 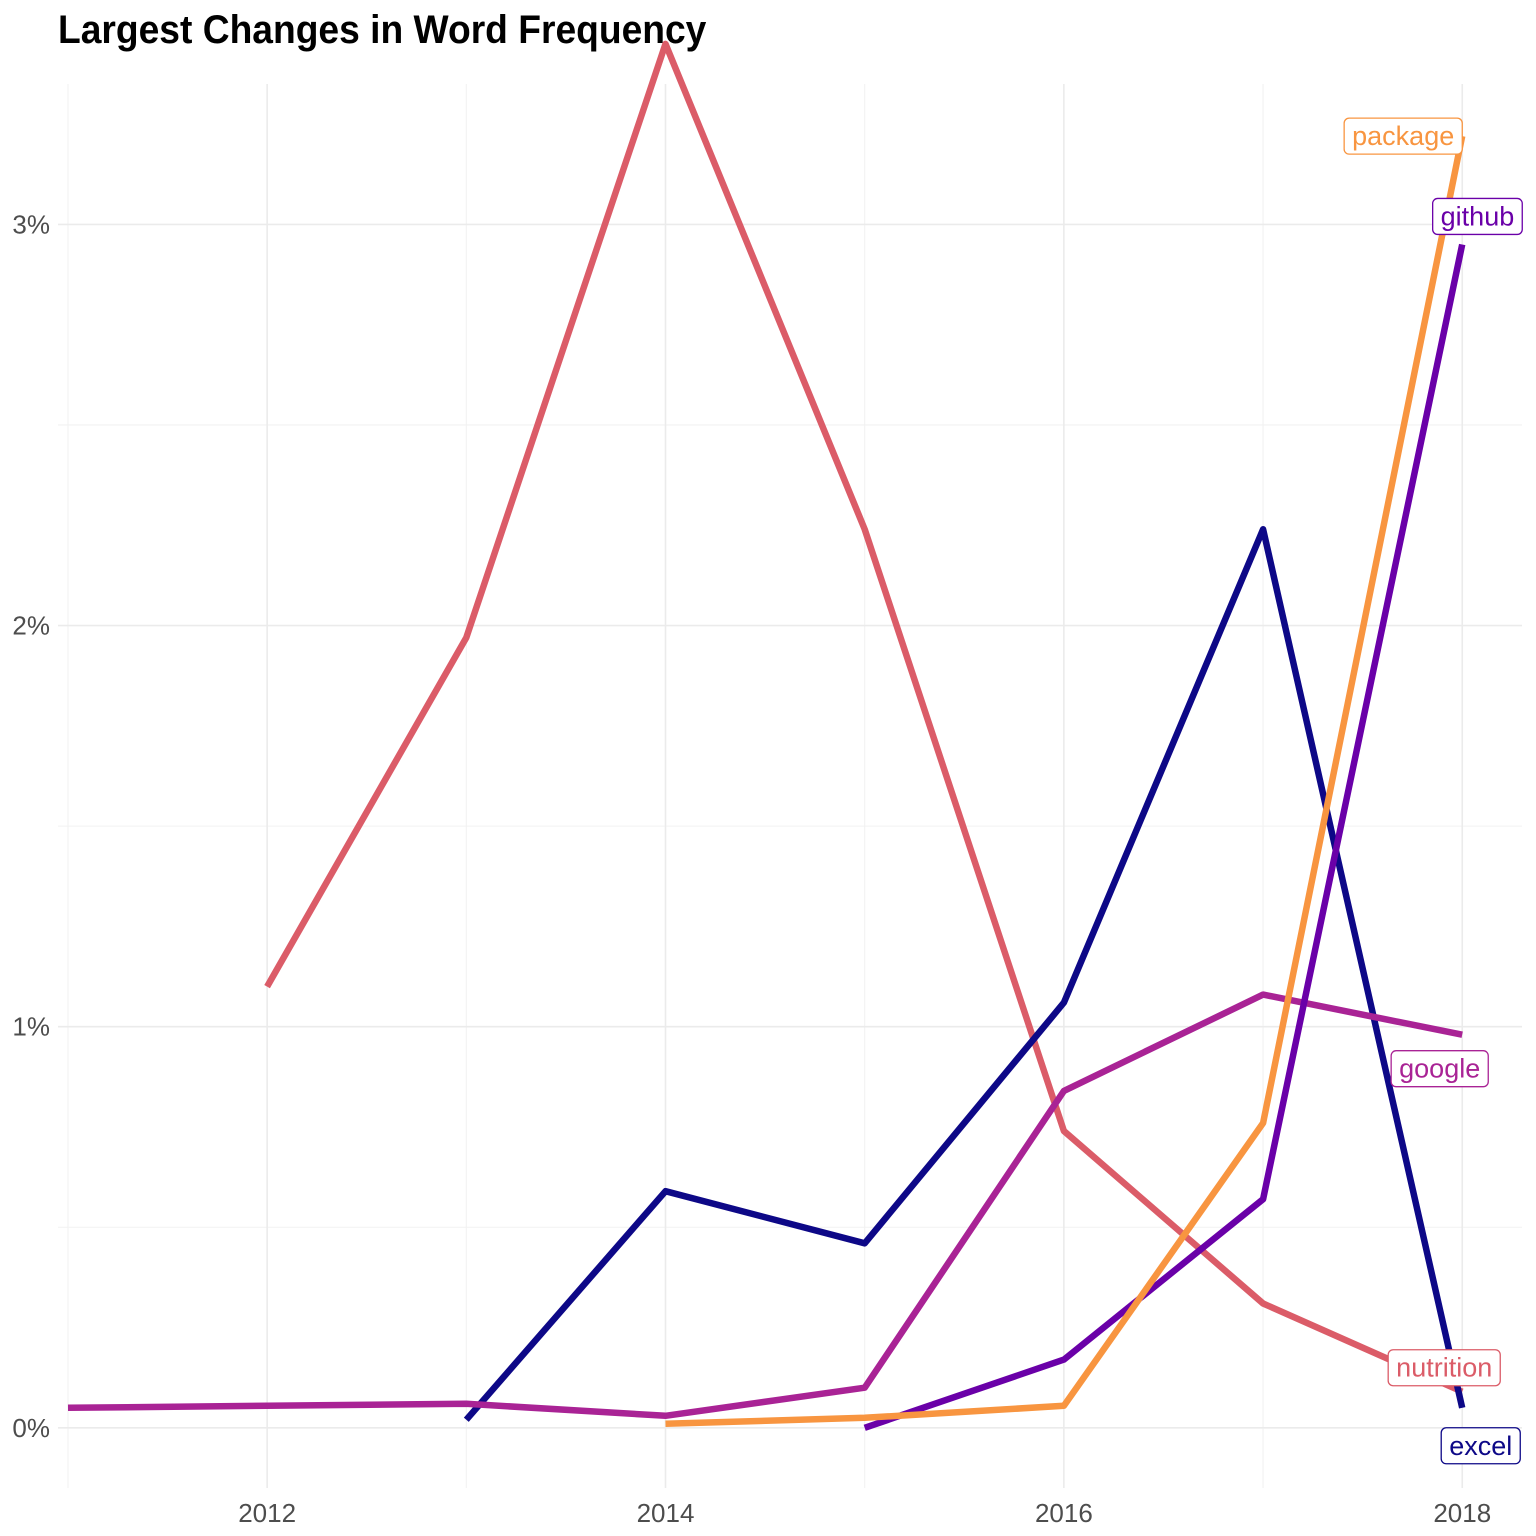 I want to click on y-tick-label: 2%, so click(x=31, y=626).